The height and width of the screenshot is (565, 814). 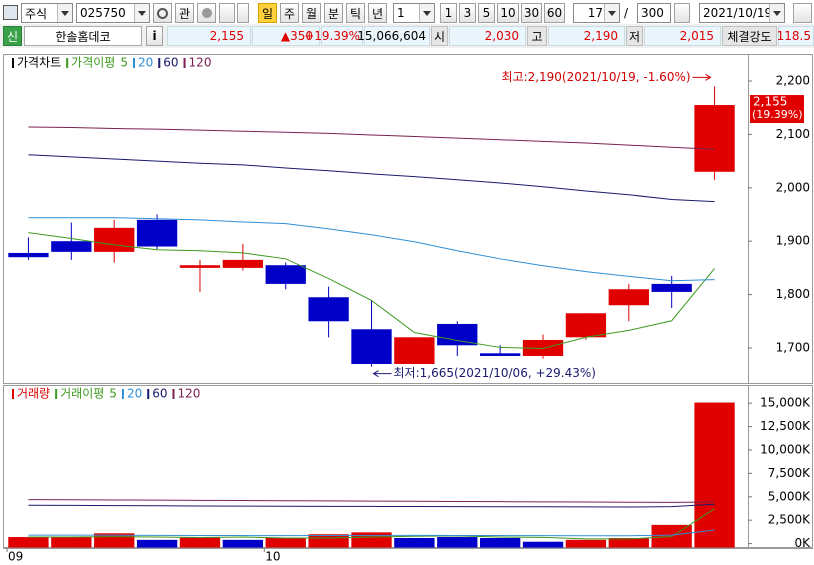 I want to click on more-button, so click(x=243, y=13).